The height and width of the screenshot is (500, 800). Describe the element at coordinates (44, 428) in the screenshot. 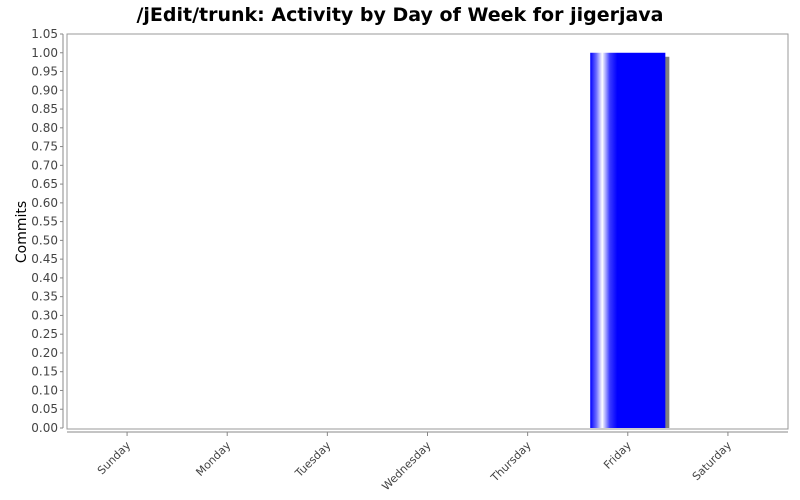

I see `y-tick-label: 0.00` at that location.